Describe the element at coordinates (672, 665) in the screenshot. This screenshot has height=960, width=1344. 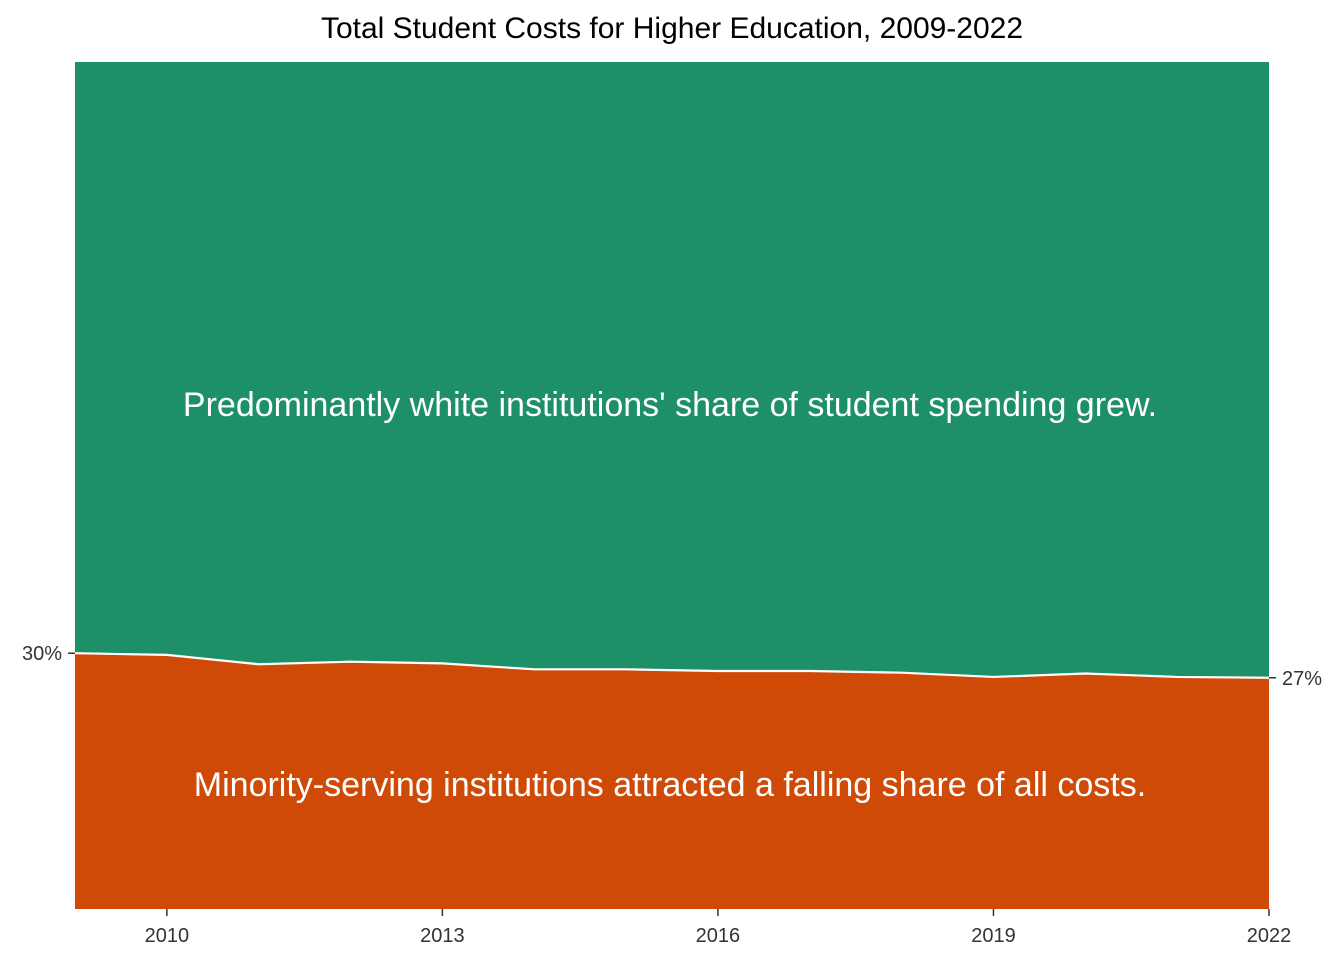
I see `series-boundary-line` at that location.